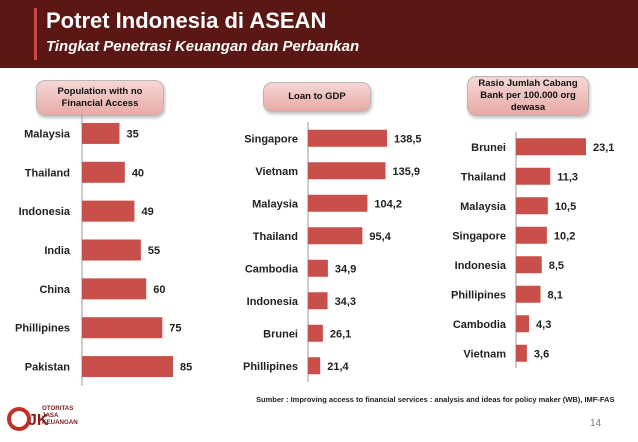 The image size is (638, 442). Describe the element at coordinates (556, 266) in the screenshot. I see `chart-3-value-label: 8,5` at that location.